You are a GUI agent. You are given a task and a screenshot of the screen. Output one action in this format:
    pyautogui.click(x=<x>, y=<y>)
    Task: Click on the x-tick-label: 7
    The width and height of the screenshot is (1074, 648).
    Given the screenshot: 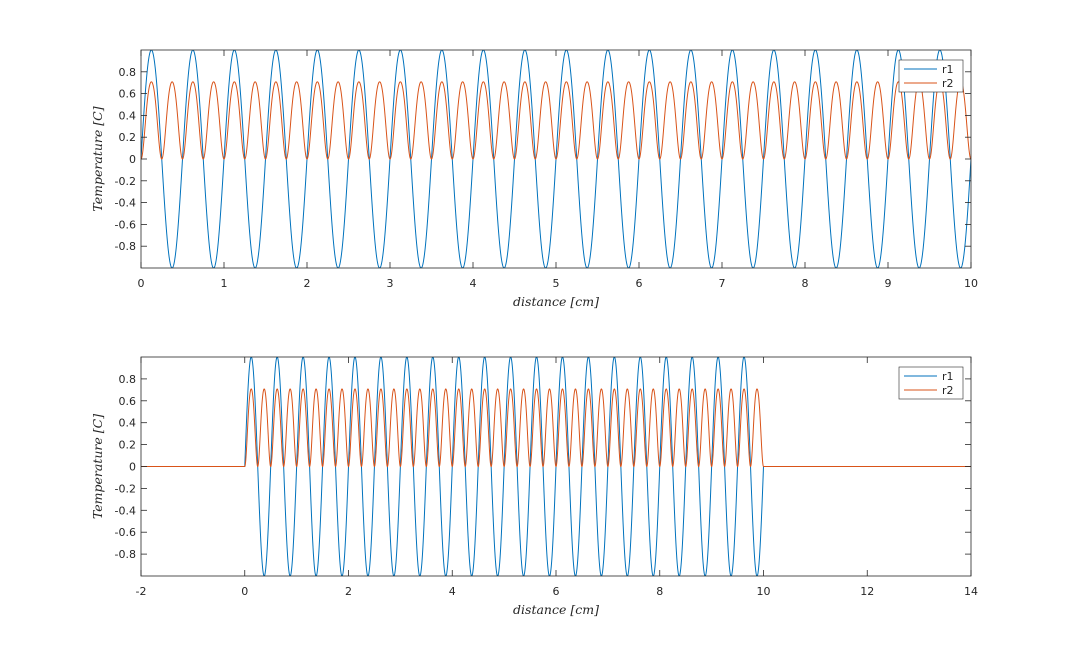 What is the action you would take?
    pyautogui.click(x=722, y=283)
    